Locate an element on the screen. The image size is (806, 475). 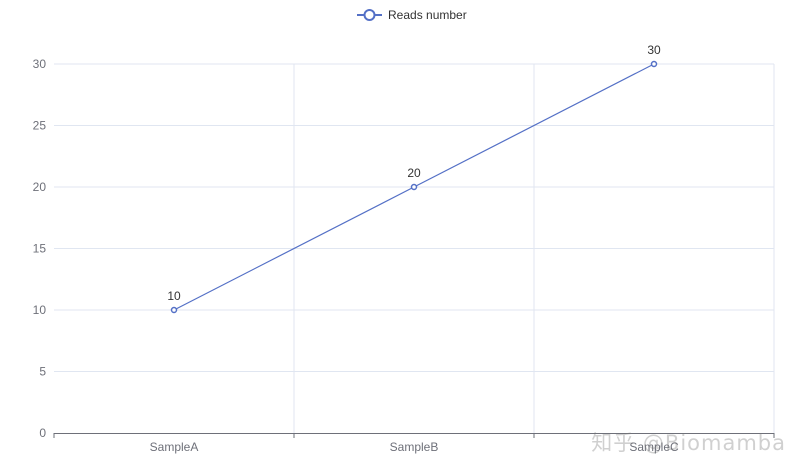
y-tick-label: 20 is located at coordinates (40, 187).